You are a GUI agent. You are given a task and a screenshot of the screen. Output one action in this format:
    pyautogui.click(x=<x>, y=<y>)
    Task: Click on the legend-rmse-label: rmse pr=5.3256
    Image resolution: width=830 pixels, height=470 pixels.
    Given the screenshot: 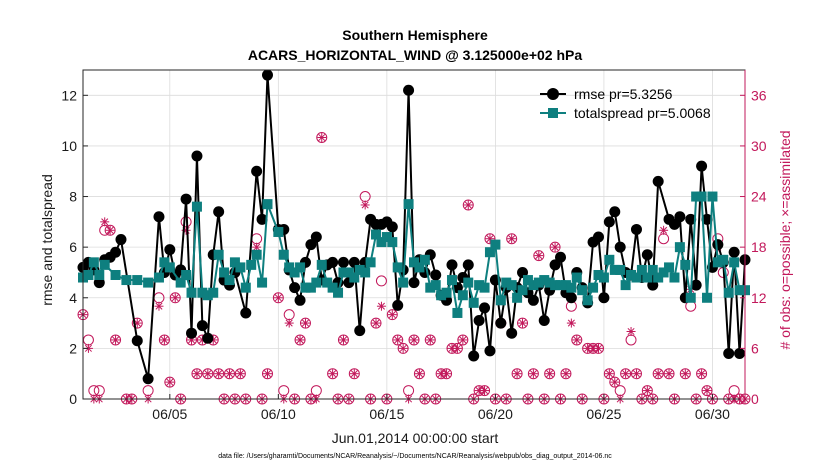 What is the action you would take?
    pyautogui.click(x=623, y=94)
    